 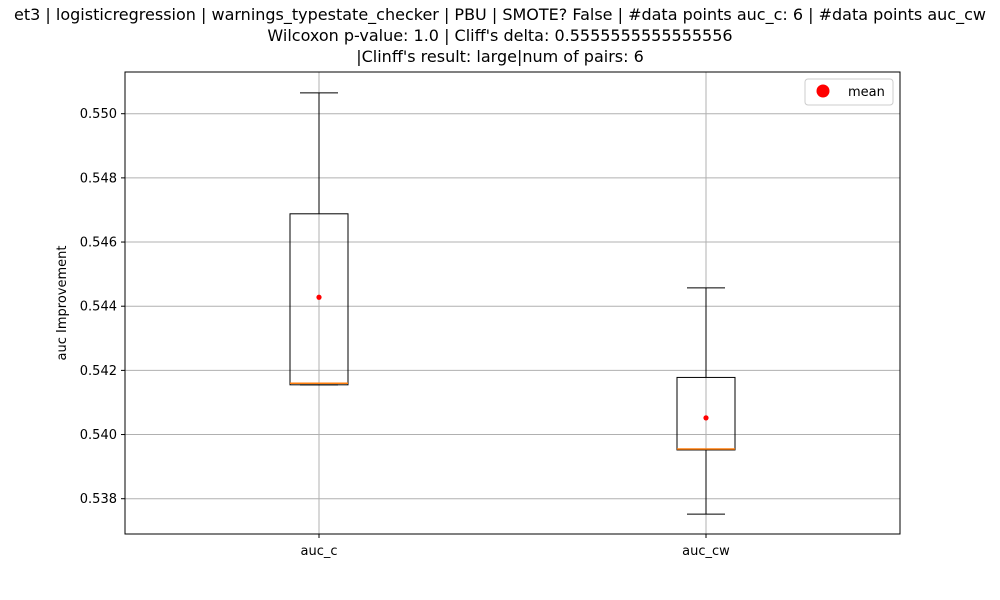 What do you see at coordinates (318, 551) in the screenshot?
I see `x-tick-label-auc-c: auc_c` at bounding box center [318, 551].